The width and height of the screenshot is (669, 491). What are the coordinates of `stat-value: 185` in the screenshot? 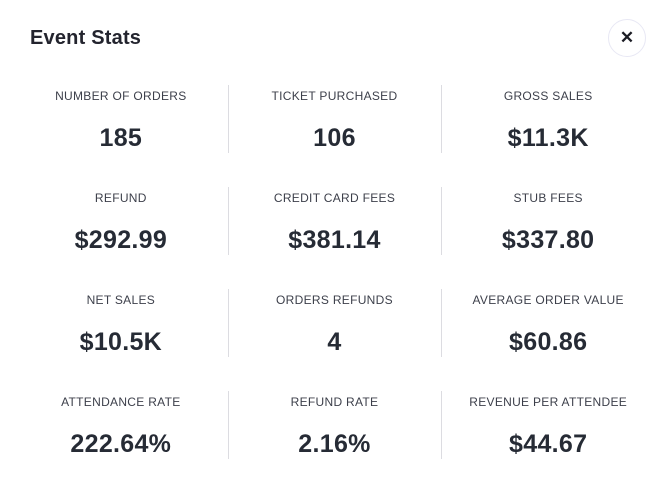 It's located at (121, 138).